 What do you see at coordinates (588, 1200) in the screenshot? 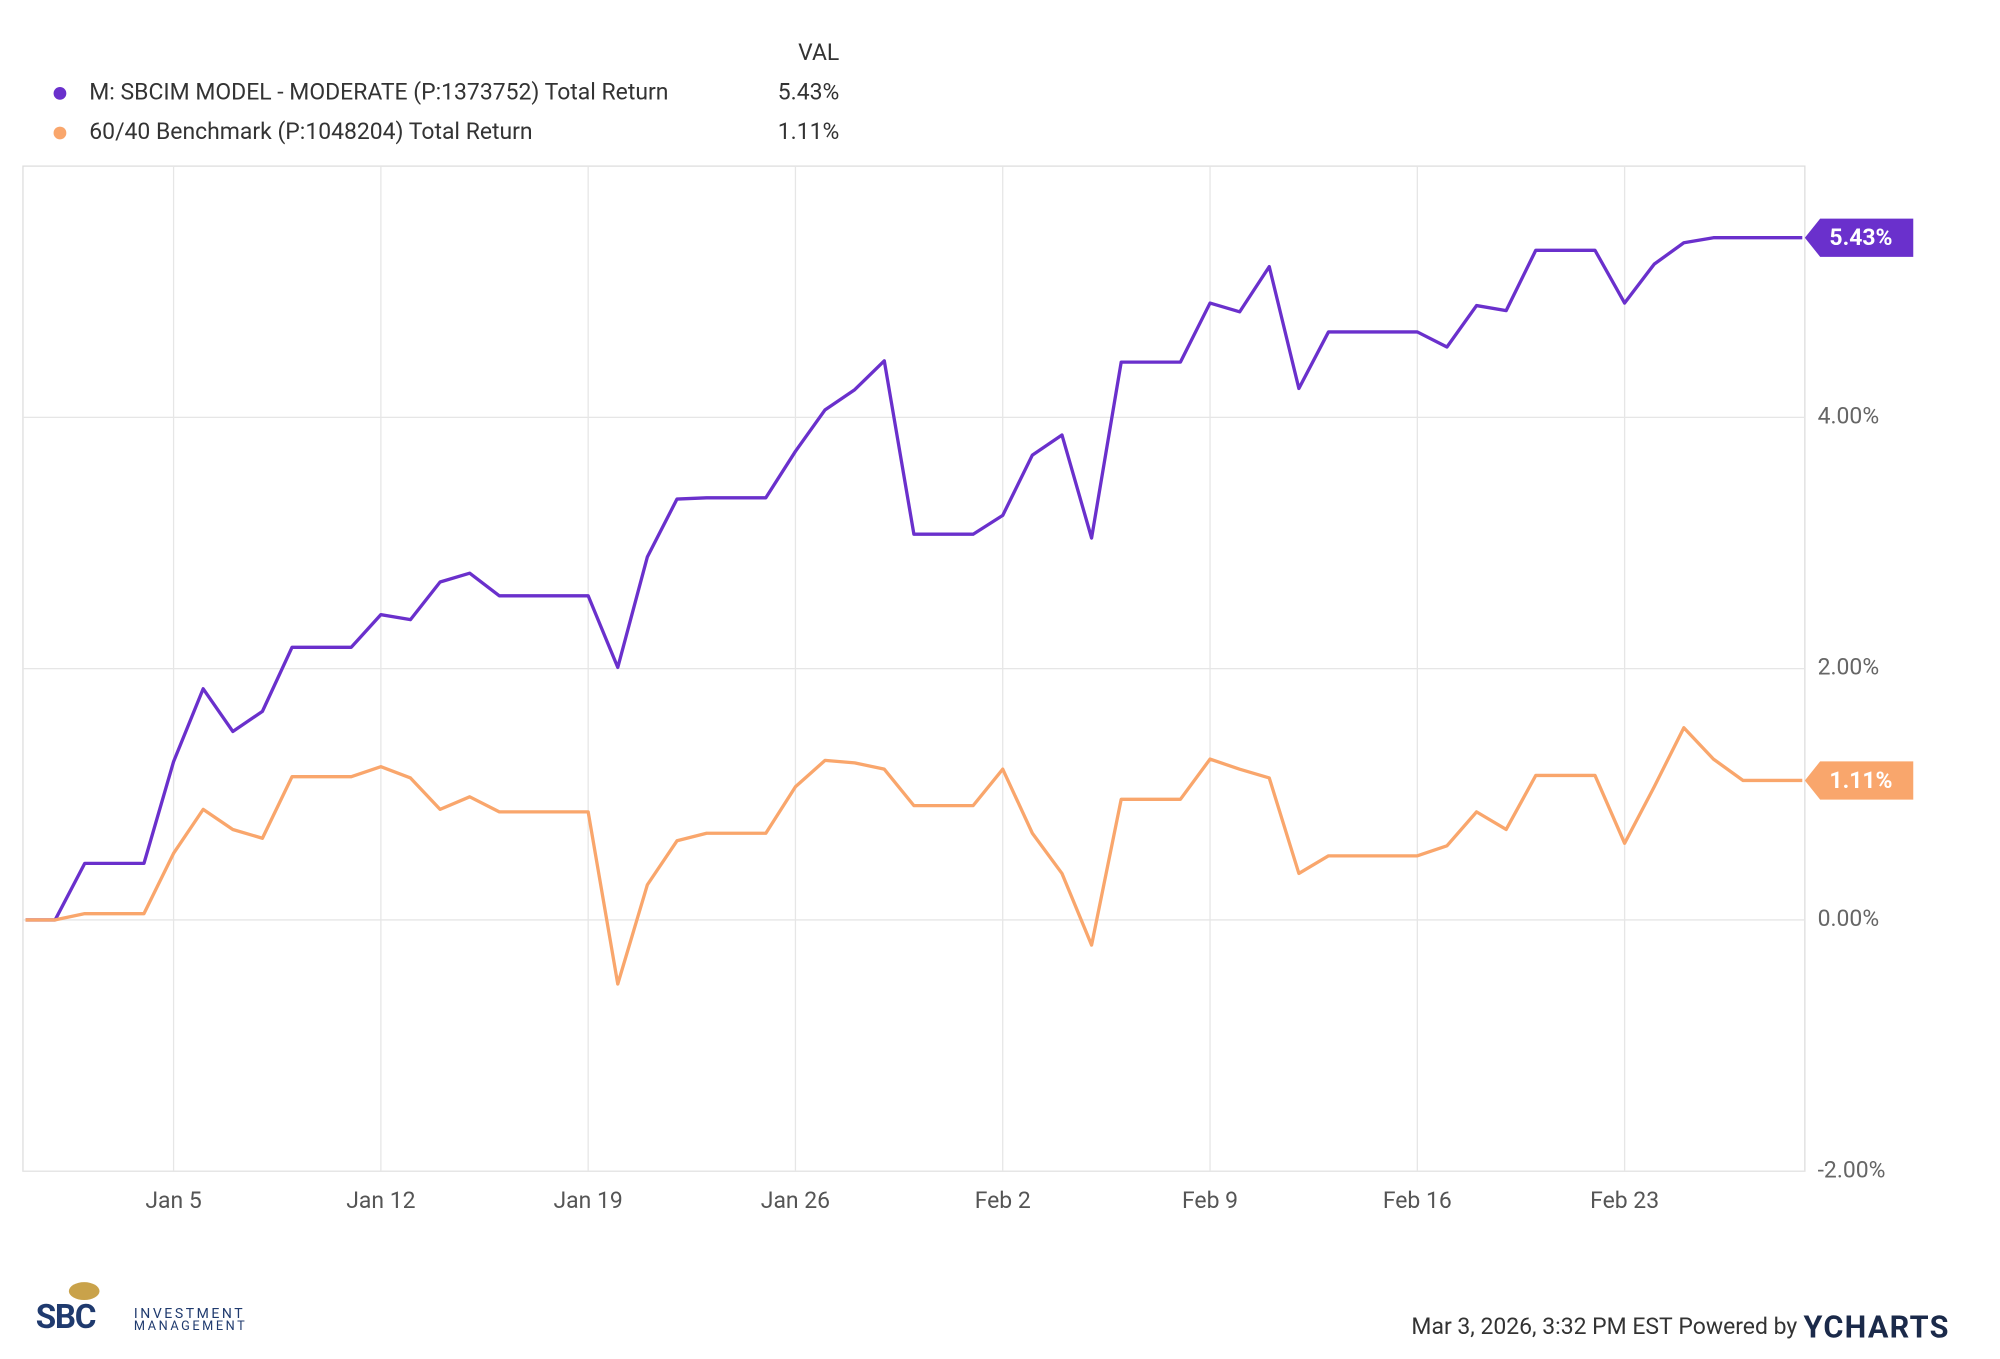
I see `x-tick-label: Jan 19` at bounding box center [588, 1200].